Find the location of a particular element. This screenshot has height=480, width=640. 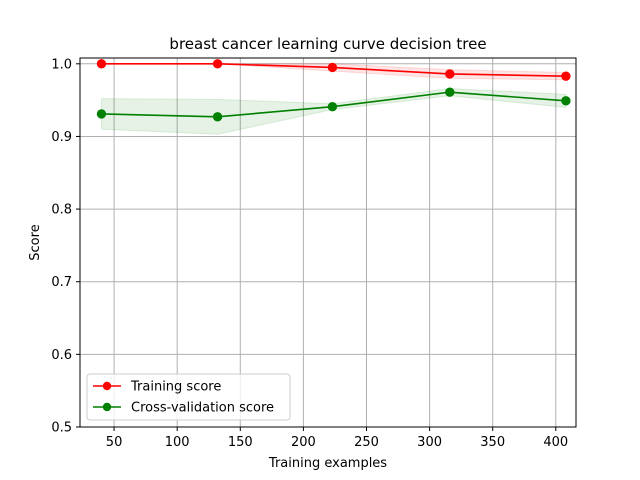

legend: Training score Cross-validation score is located at coordinates (188, 397).